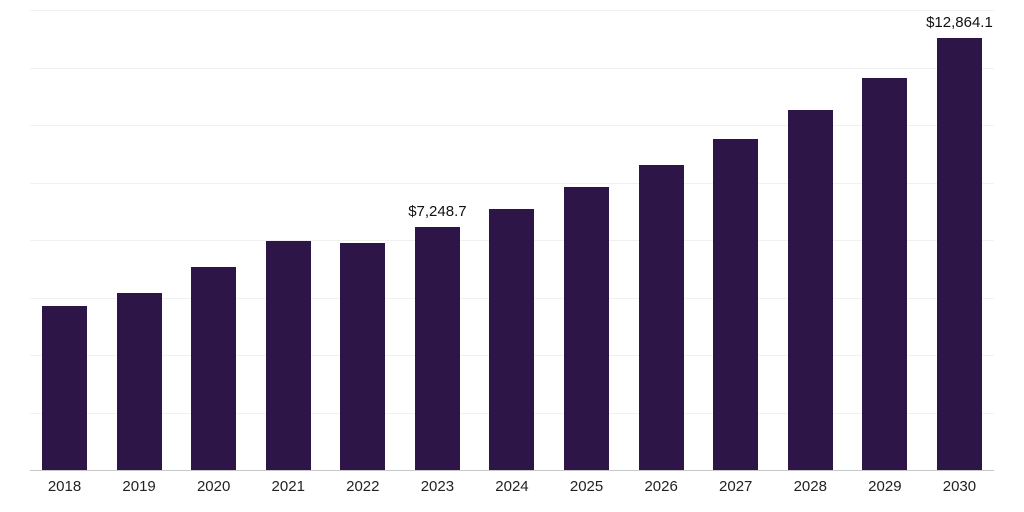  I want to click on bar-2026, so click(661, 317).